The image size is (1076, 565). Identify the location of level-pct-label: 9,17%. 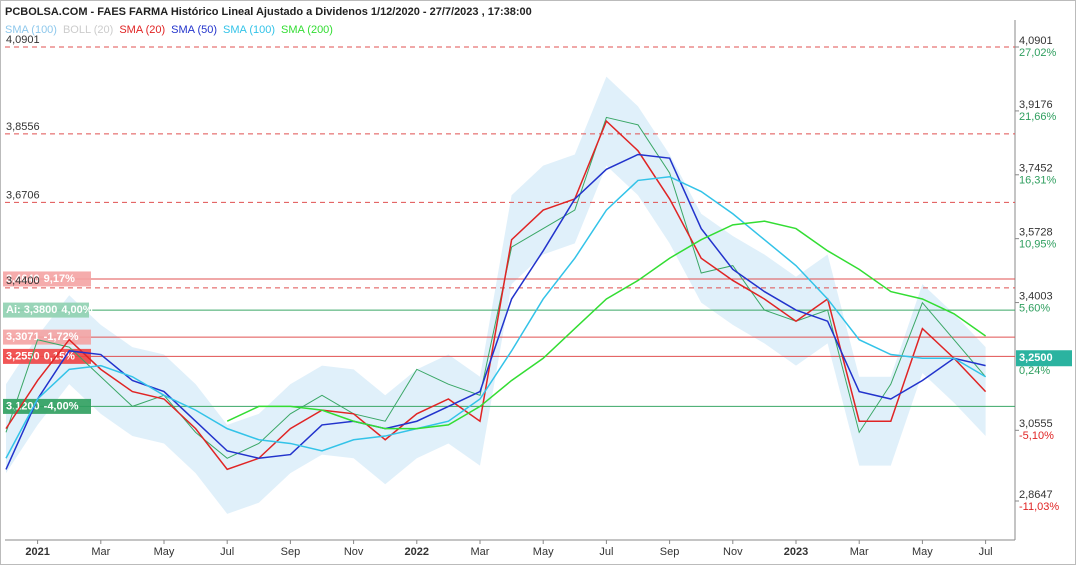
(59, 279).